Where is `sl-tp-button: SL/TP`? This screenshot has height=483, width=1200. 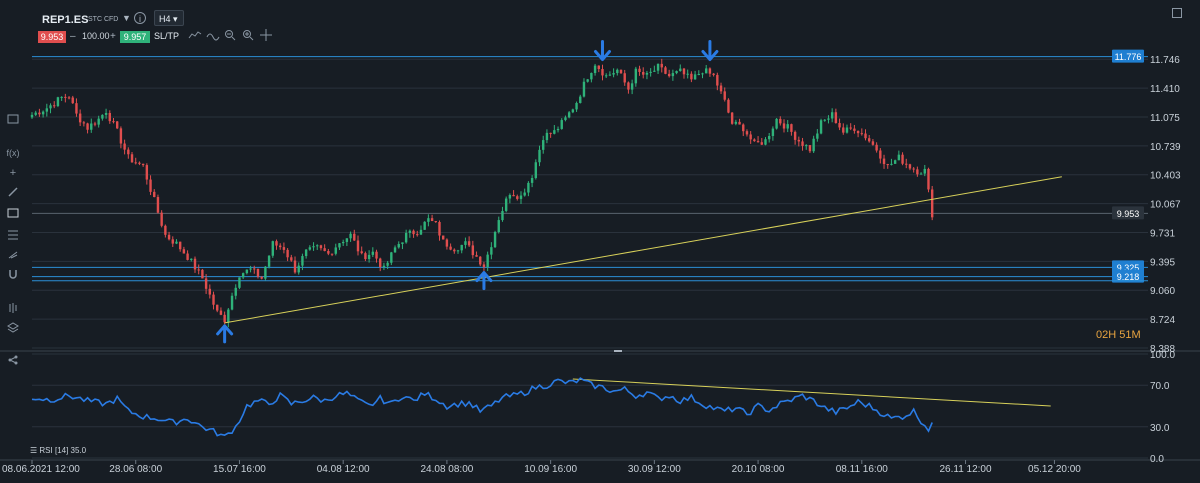 sl-tp-button: SL/TP is located at coordinates (167, 36).